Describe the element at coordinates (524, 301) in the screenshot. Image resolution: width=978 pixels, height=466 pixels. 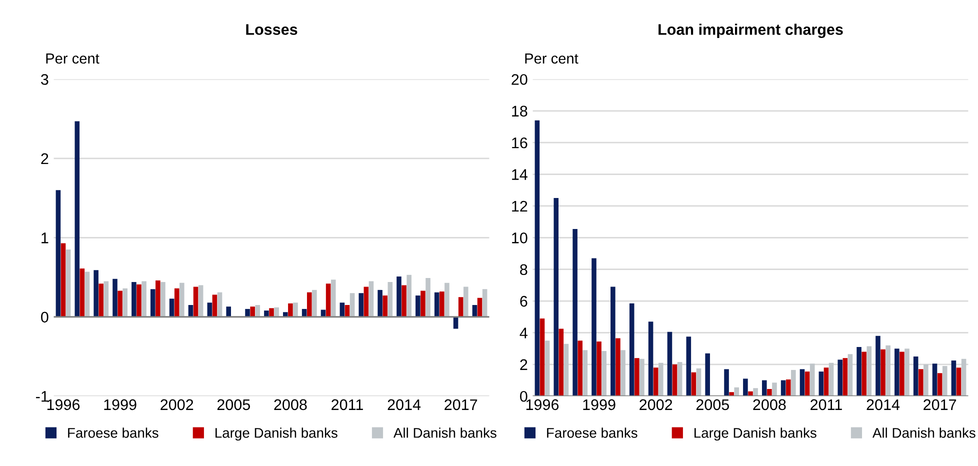
I see `y-tick-label: 6` at that location.